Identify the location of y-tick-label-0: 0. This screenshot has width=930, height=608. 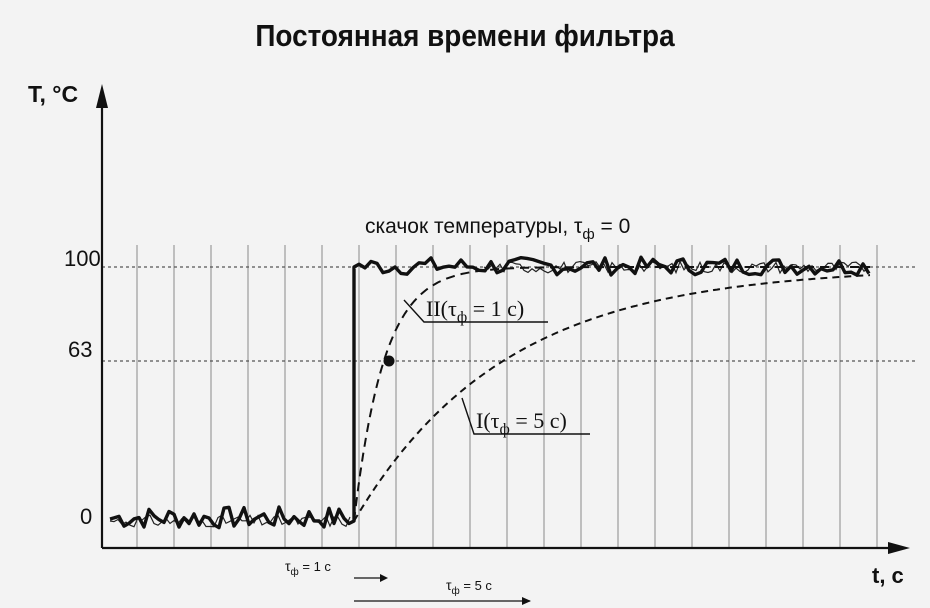
(86, 516).